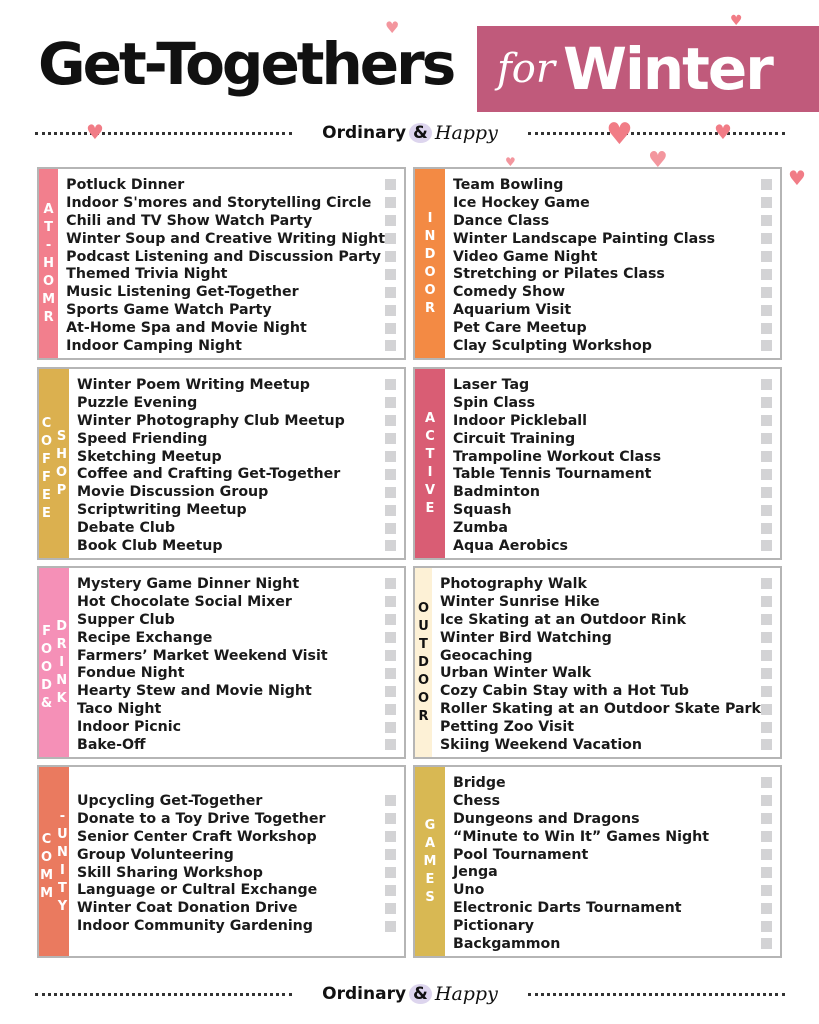  I want to click on activity-label: Themed Trivia Night, so click(147, 274).